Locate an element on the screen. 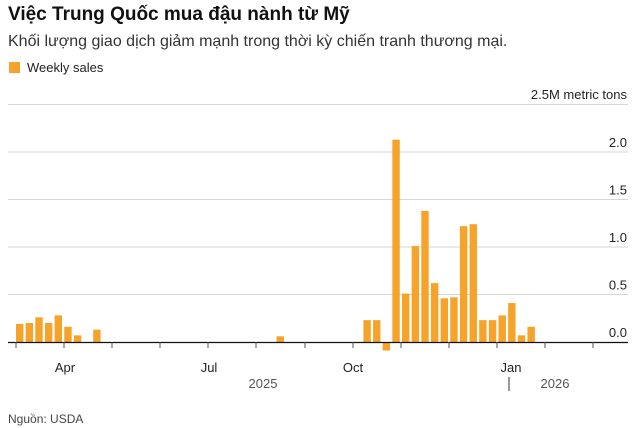 Image resolution: width=633 pixels, height=428 pixels. x-year-label: 2025 is located at coordinates (263, 383).